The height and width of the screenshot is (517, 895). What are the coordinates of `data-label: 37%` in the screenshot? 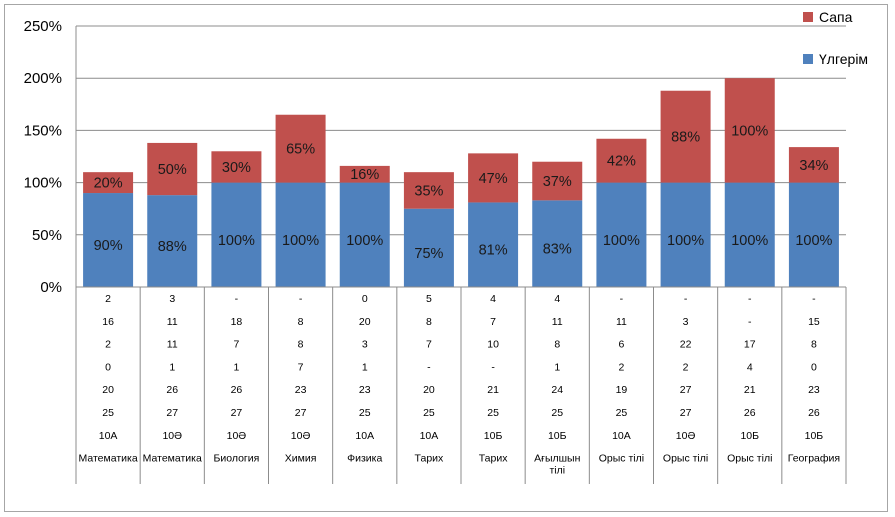 It's located at (557, 182).